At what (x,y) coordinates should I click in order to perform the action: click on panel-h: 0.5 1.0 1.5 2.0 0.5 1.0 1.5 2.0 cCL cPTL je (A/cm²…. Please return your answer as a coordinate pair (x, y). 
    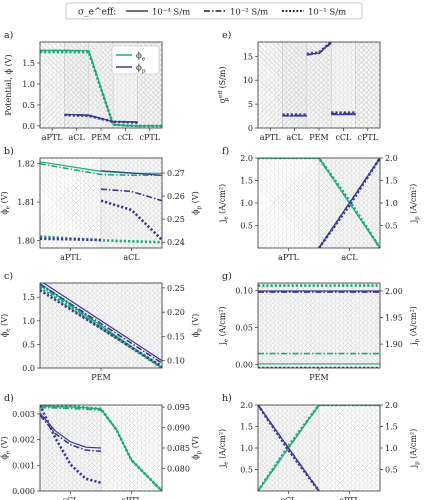
    Looking at the image, I should click on (319, 446).